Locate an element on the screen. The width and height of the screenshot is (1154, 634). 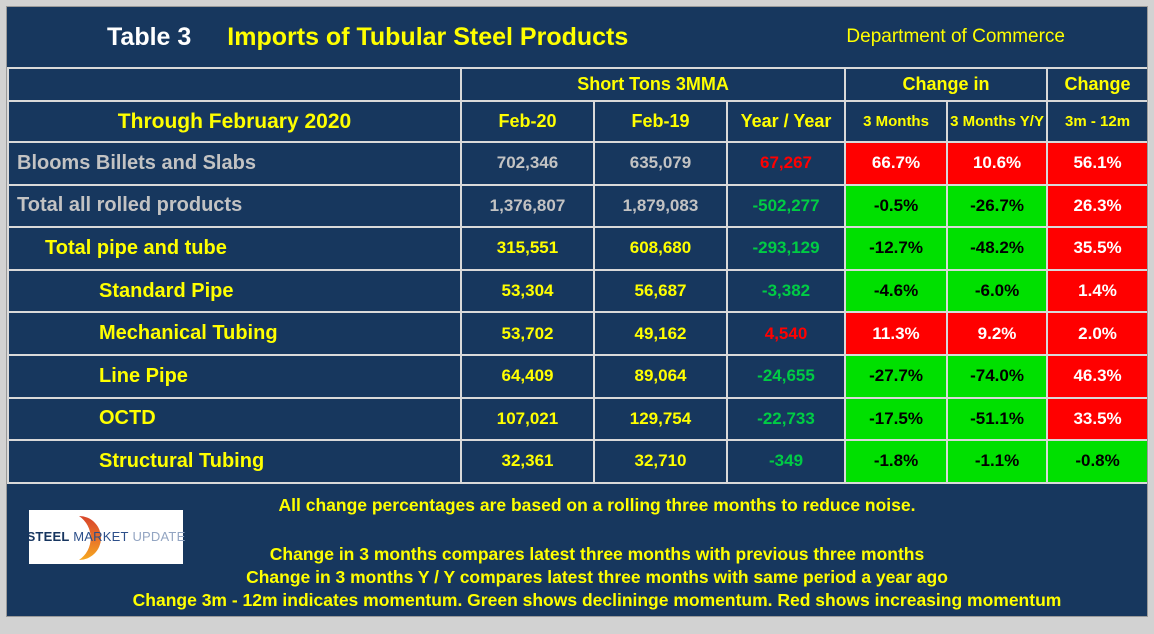
smu-crescent-icon is located at coordinates (90, 537).